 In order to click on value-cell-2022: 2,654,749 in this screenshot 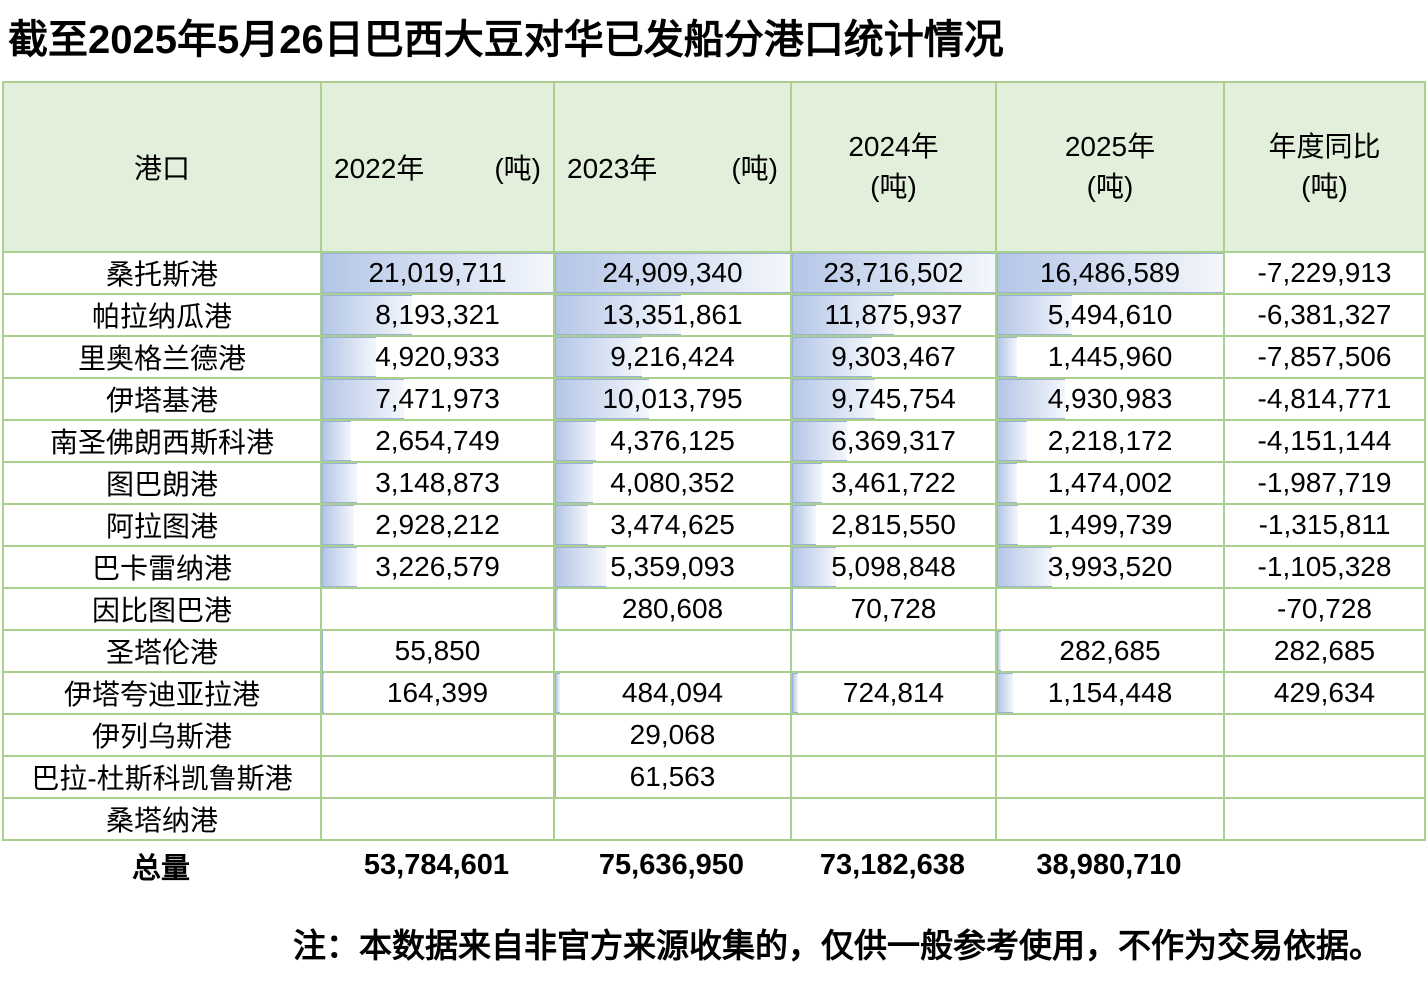, I will do `click(437, 441)`.